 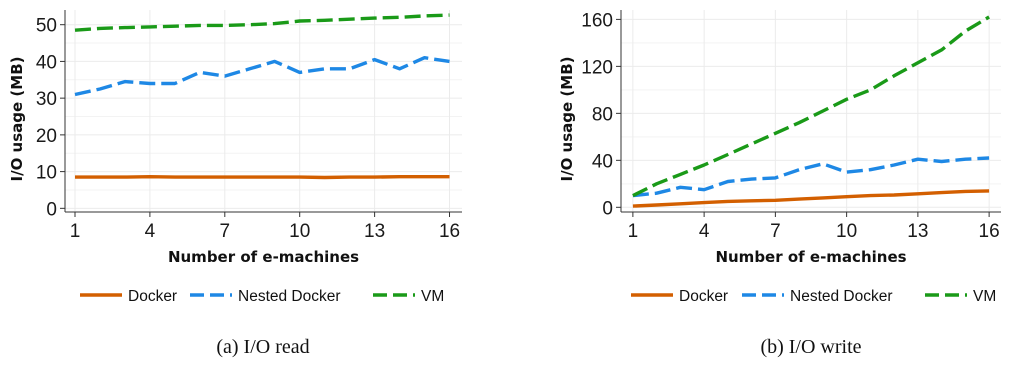 I want to click on figure-caption: (a) I/O read, so click(x=262, y=347).